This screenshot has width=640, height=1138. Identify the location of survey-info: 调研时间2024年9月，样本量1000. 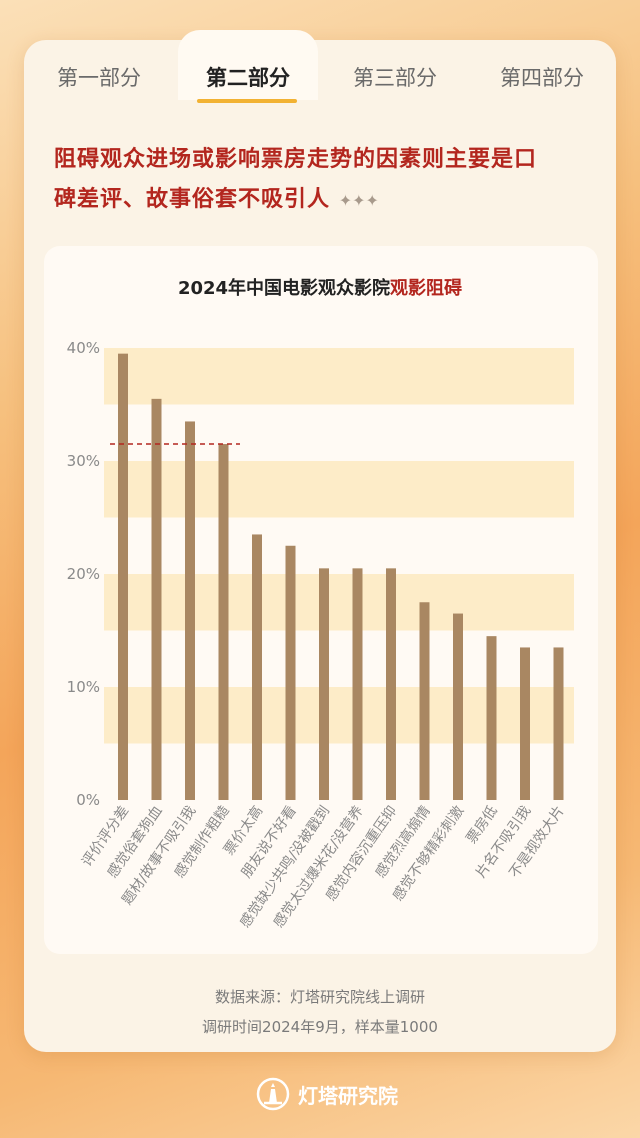
(320, 1027).